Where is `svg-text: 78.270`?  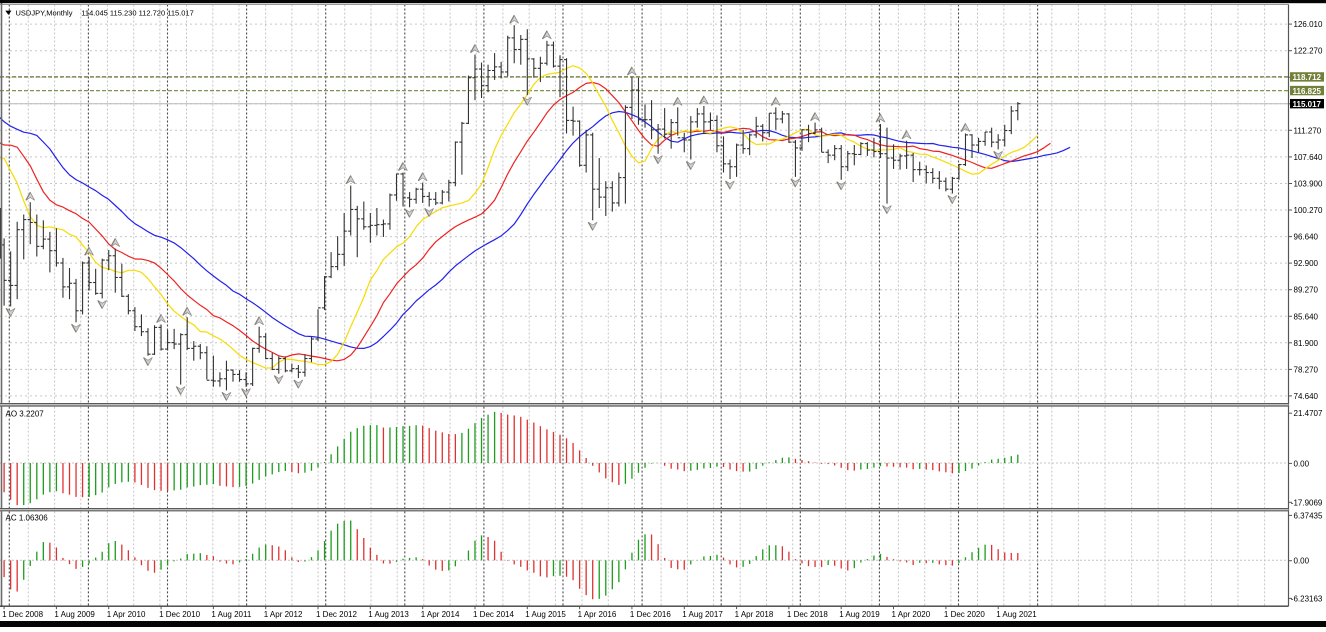
svg-text: 78.270 is located at coordinates (1306, 369).